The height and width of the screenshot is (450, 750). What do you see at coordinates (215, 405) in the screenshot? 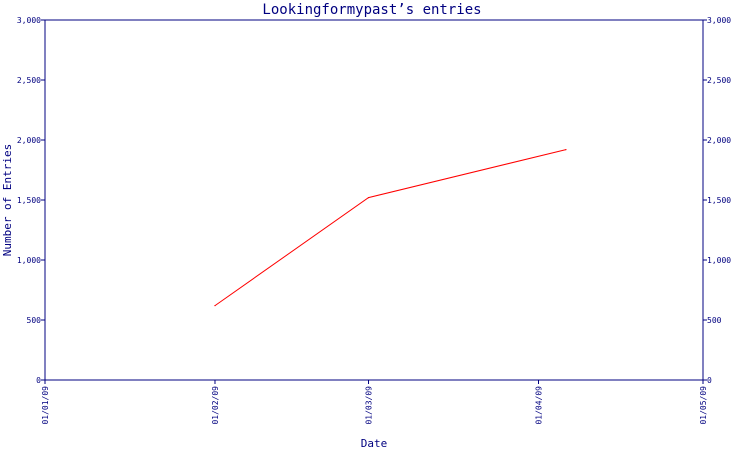
I see `x-tick-label: 01/02/09` at bounding box center [215, 405].